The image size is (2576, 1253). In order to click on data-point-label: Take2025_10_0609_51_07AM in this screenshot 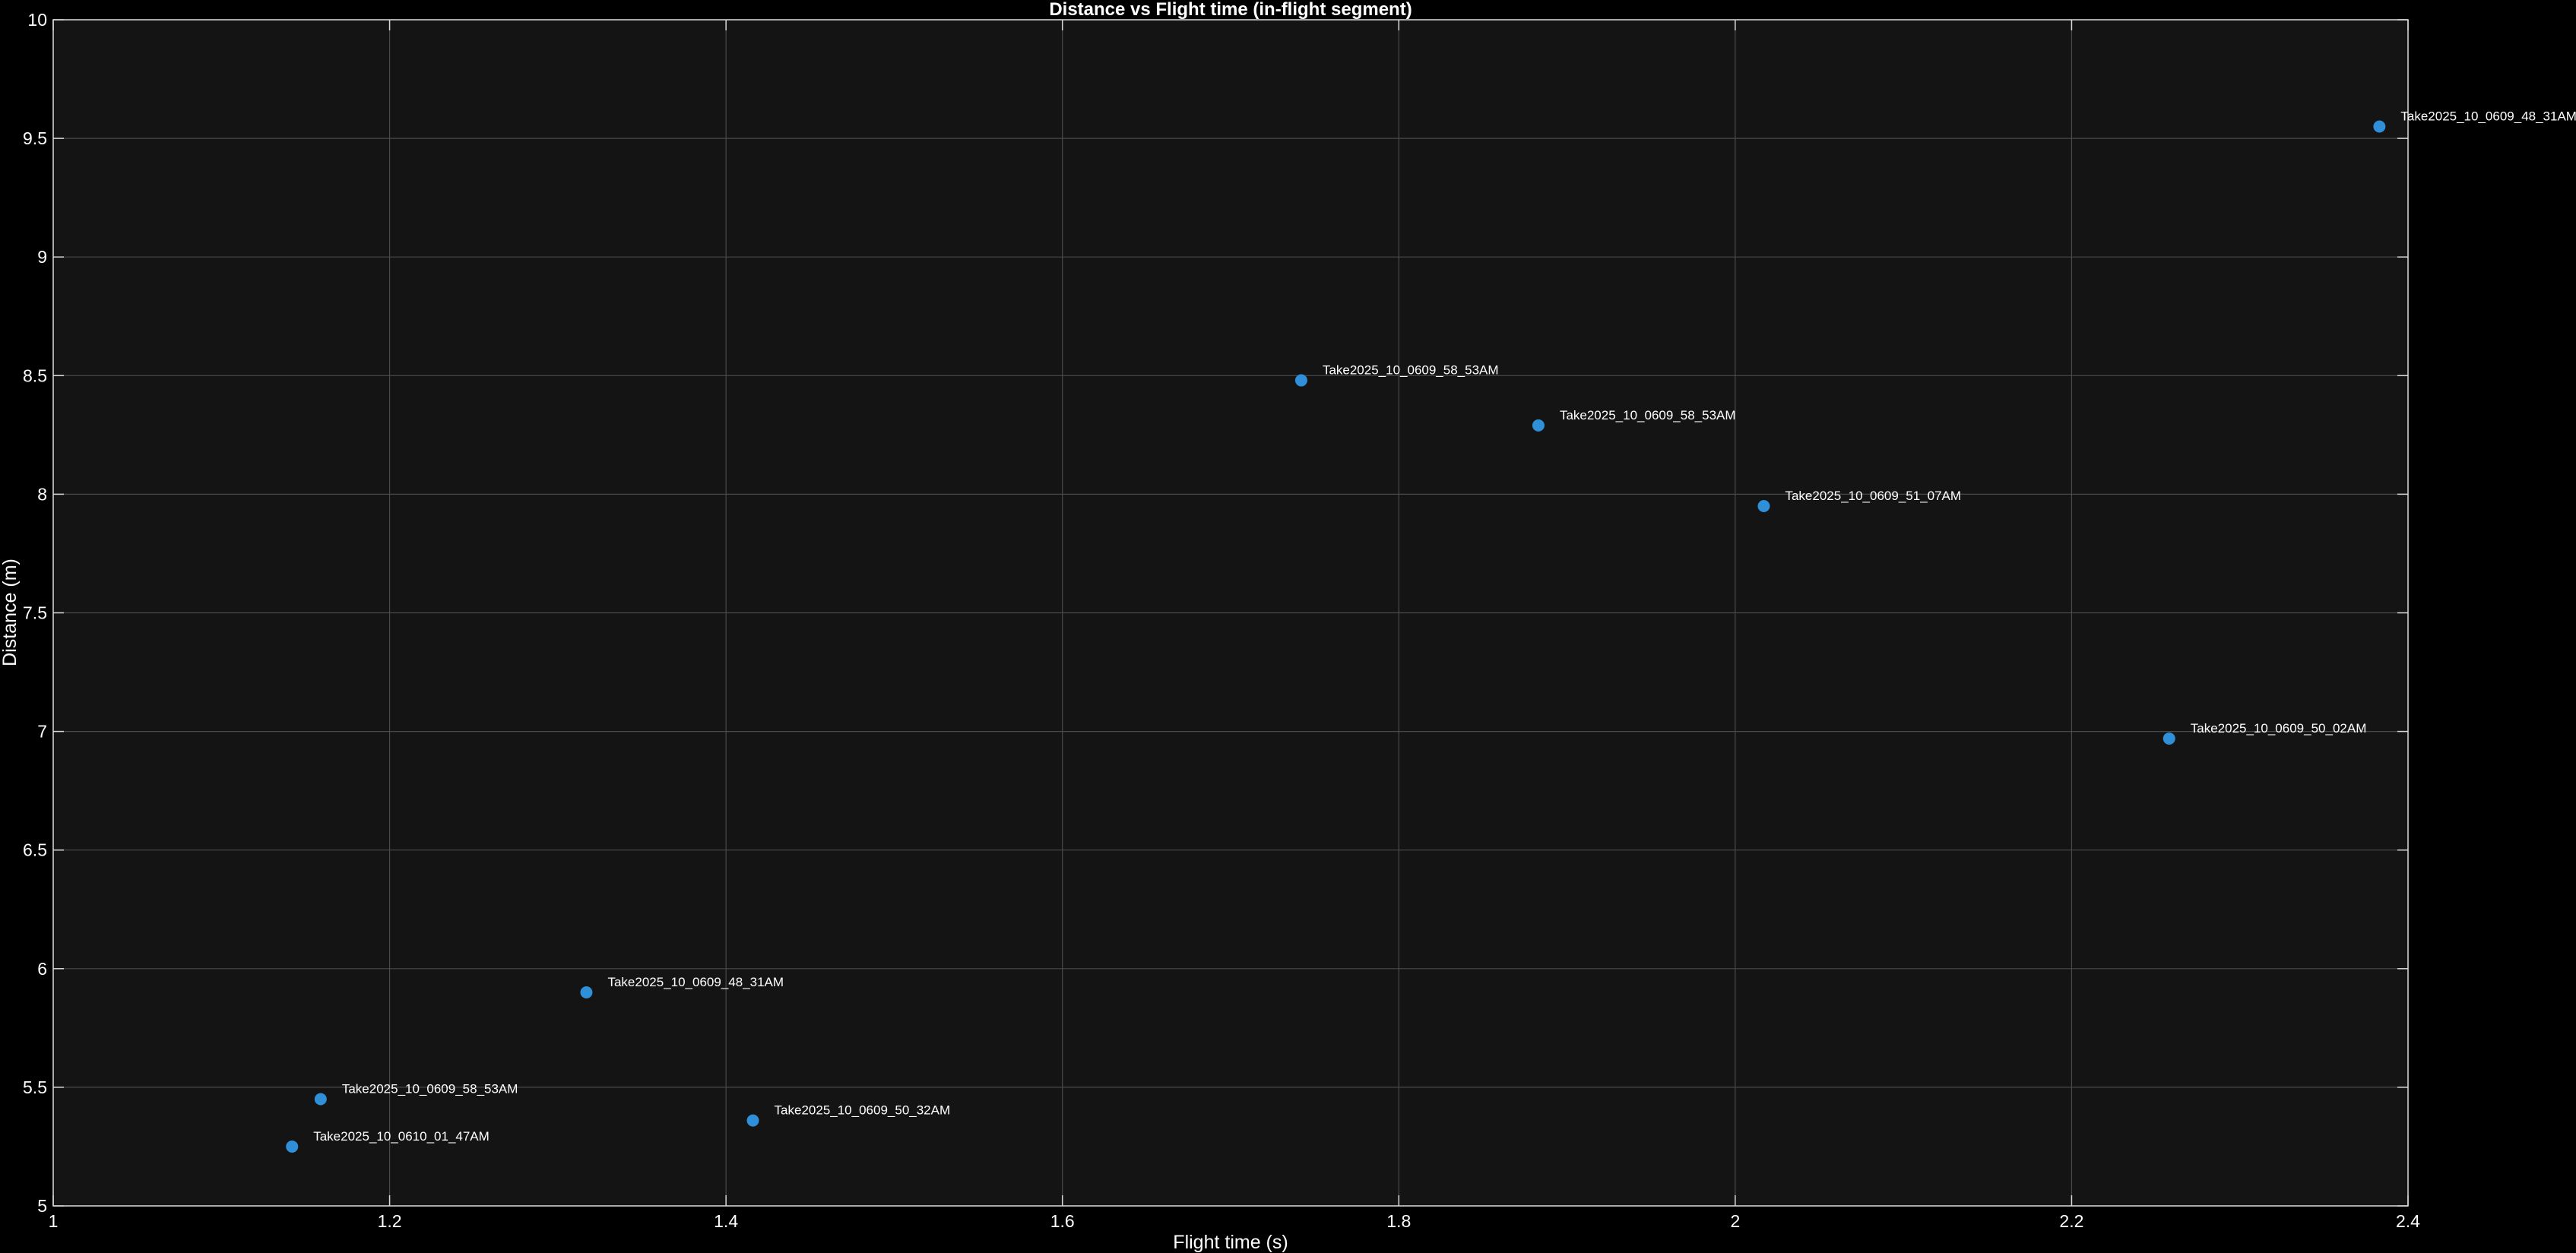, I will do `click(1873, 496)`.